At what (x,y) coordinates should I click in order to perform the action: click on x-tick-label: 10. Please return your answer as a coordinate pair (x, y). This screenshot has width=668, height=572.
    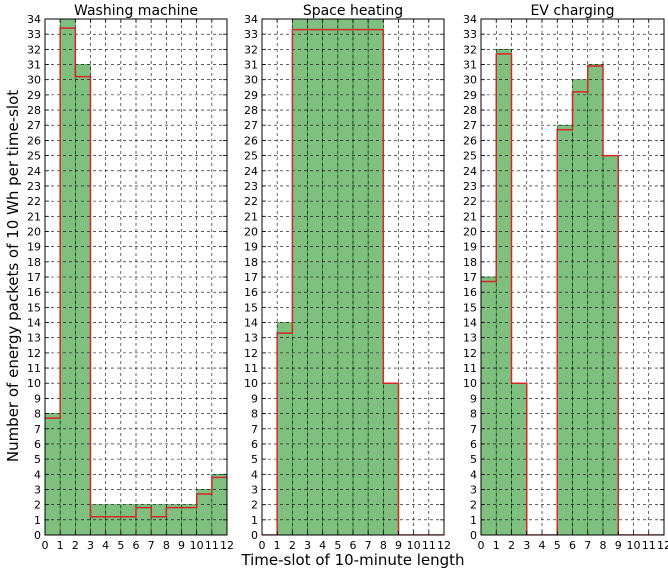
    Looking at the image, I should click on (197, 545).